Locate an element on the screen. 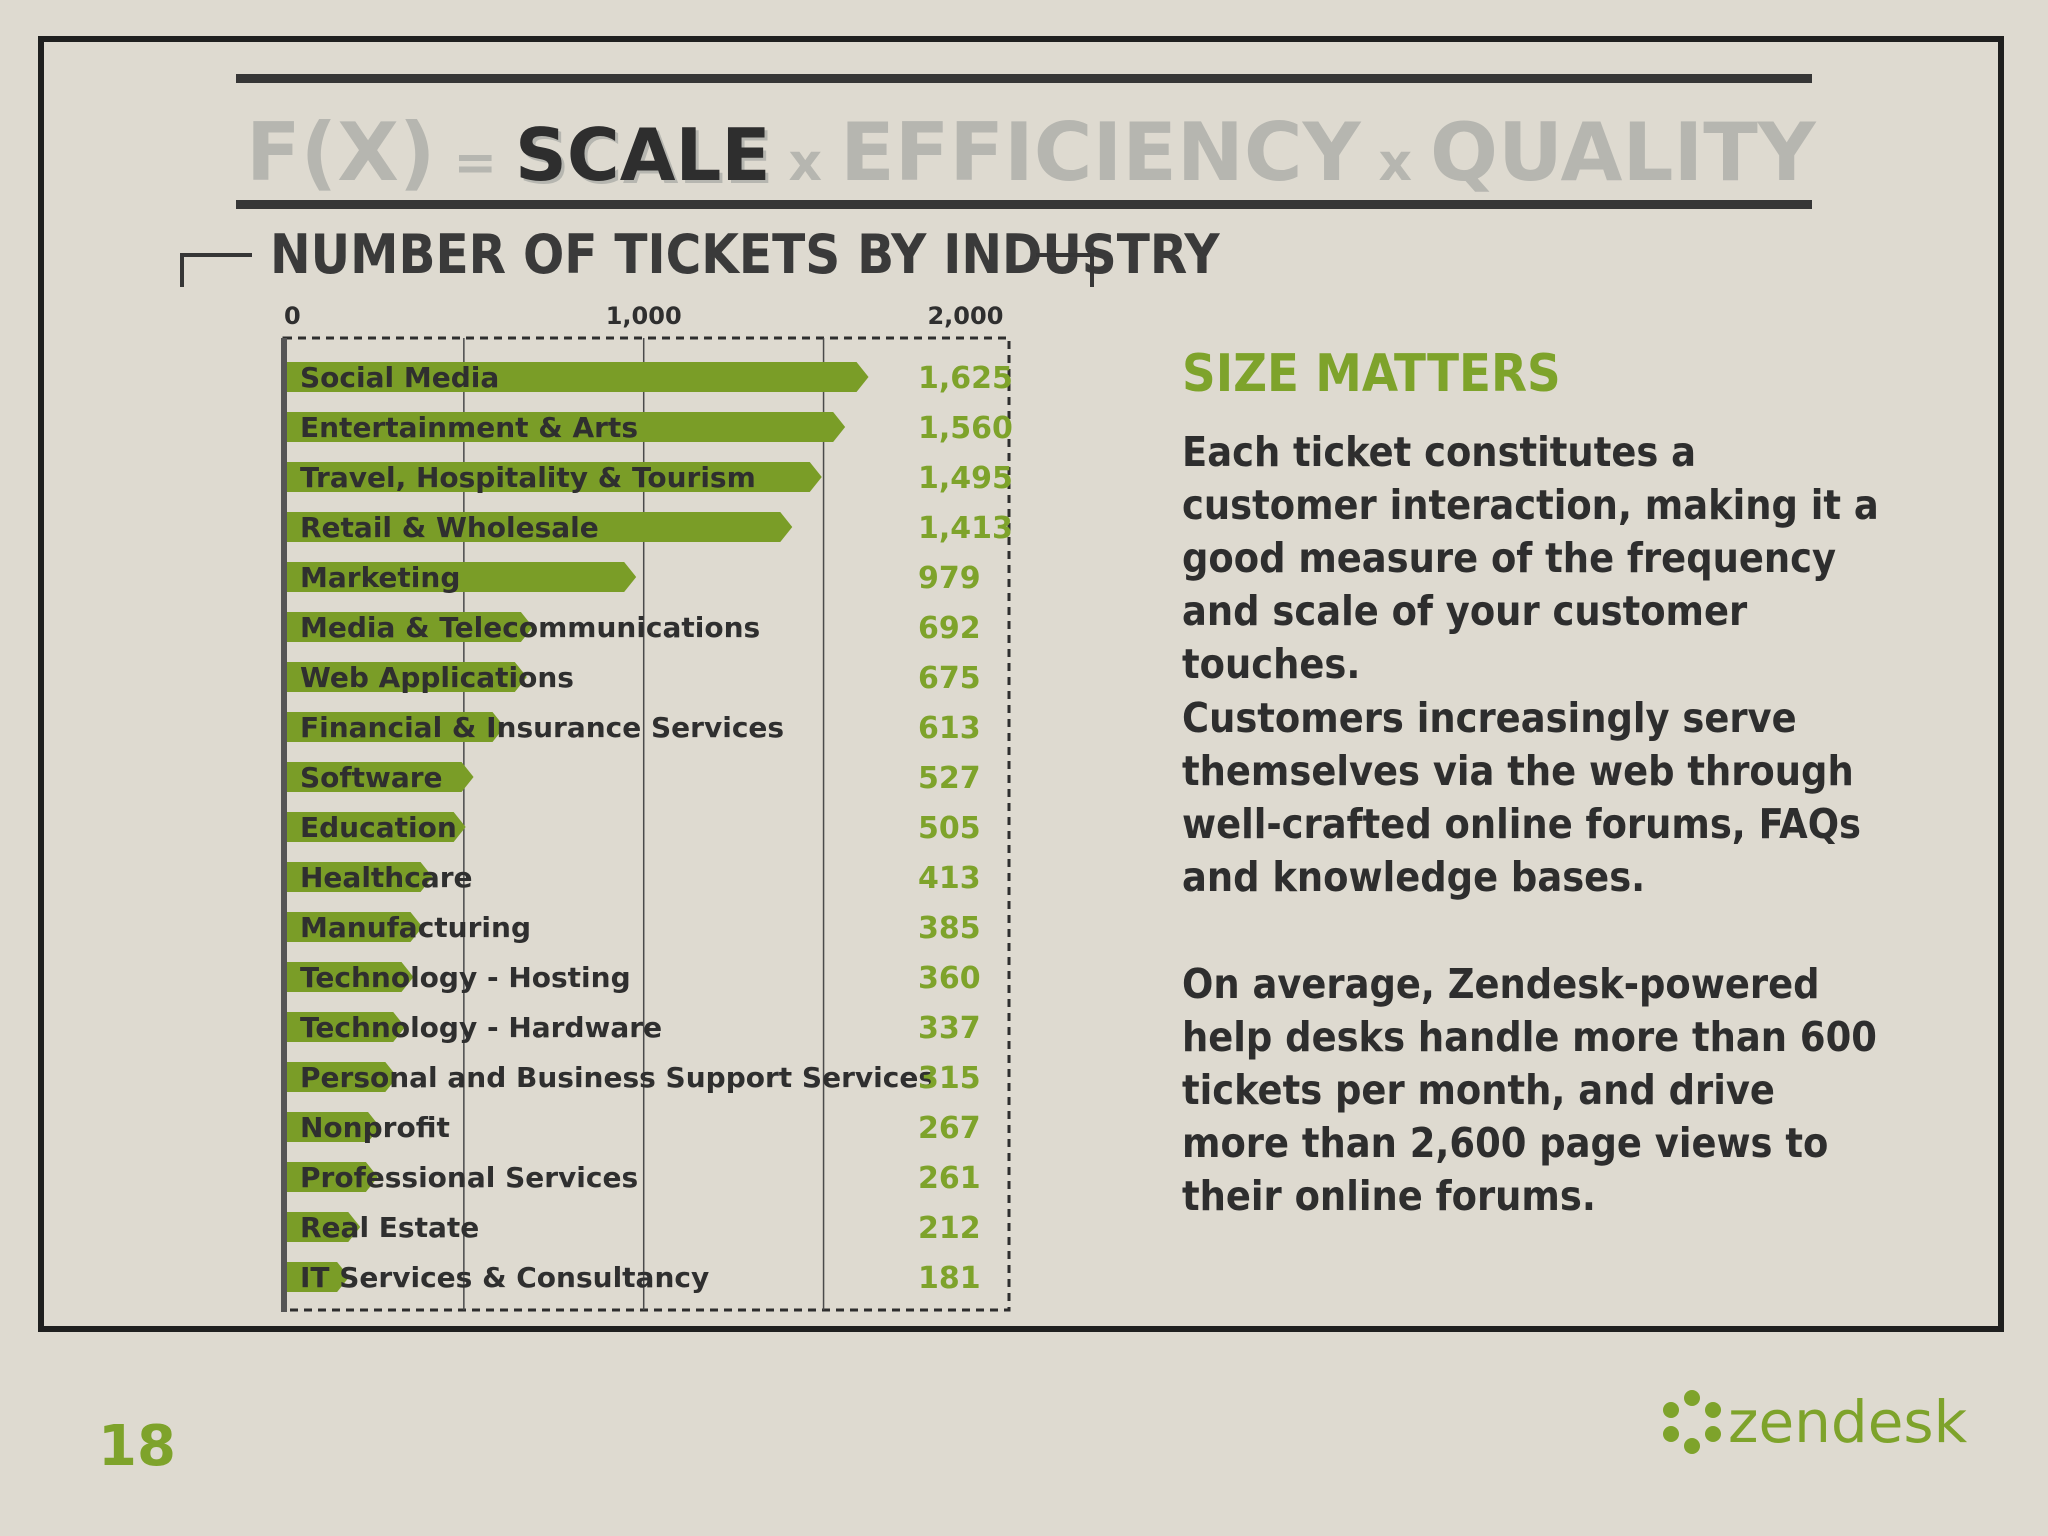 The image size is (2048, 1536). bar-value-label: 979 is located at coordinates (949, 578).